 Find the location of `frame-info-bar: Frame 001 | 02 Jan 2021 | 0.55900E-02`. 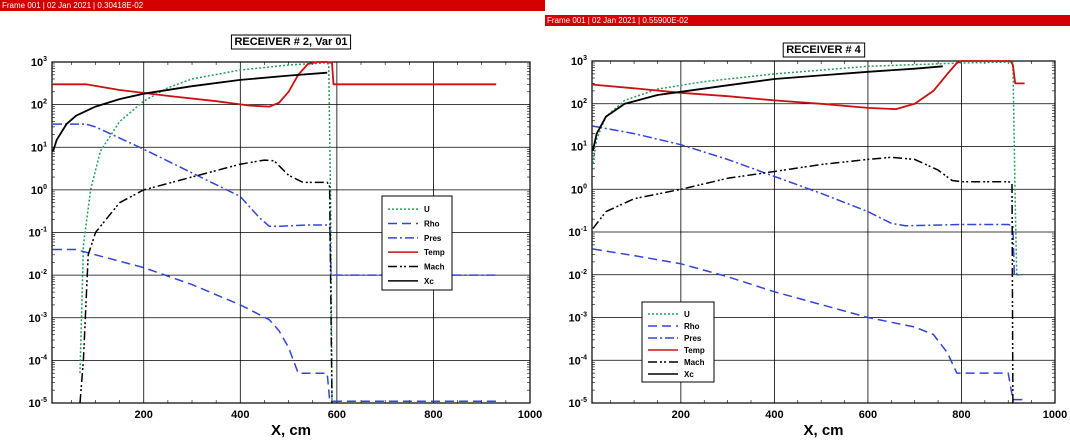

frame-info-bar: Frame 001 | 02 Jan 2021 | 0.55900E-02 is located at coordinates (807, 20).